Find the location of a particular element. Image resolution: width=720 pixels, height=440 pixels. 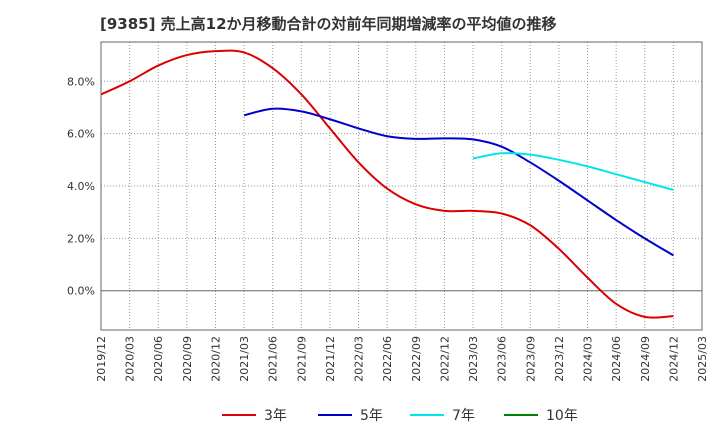

y-tick-label: 6.0% is located at coordinates (81, 134).